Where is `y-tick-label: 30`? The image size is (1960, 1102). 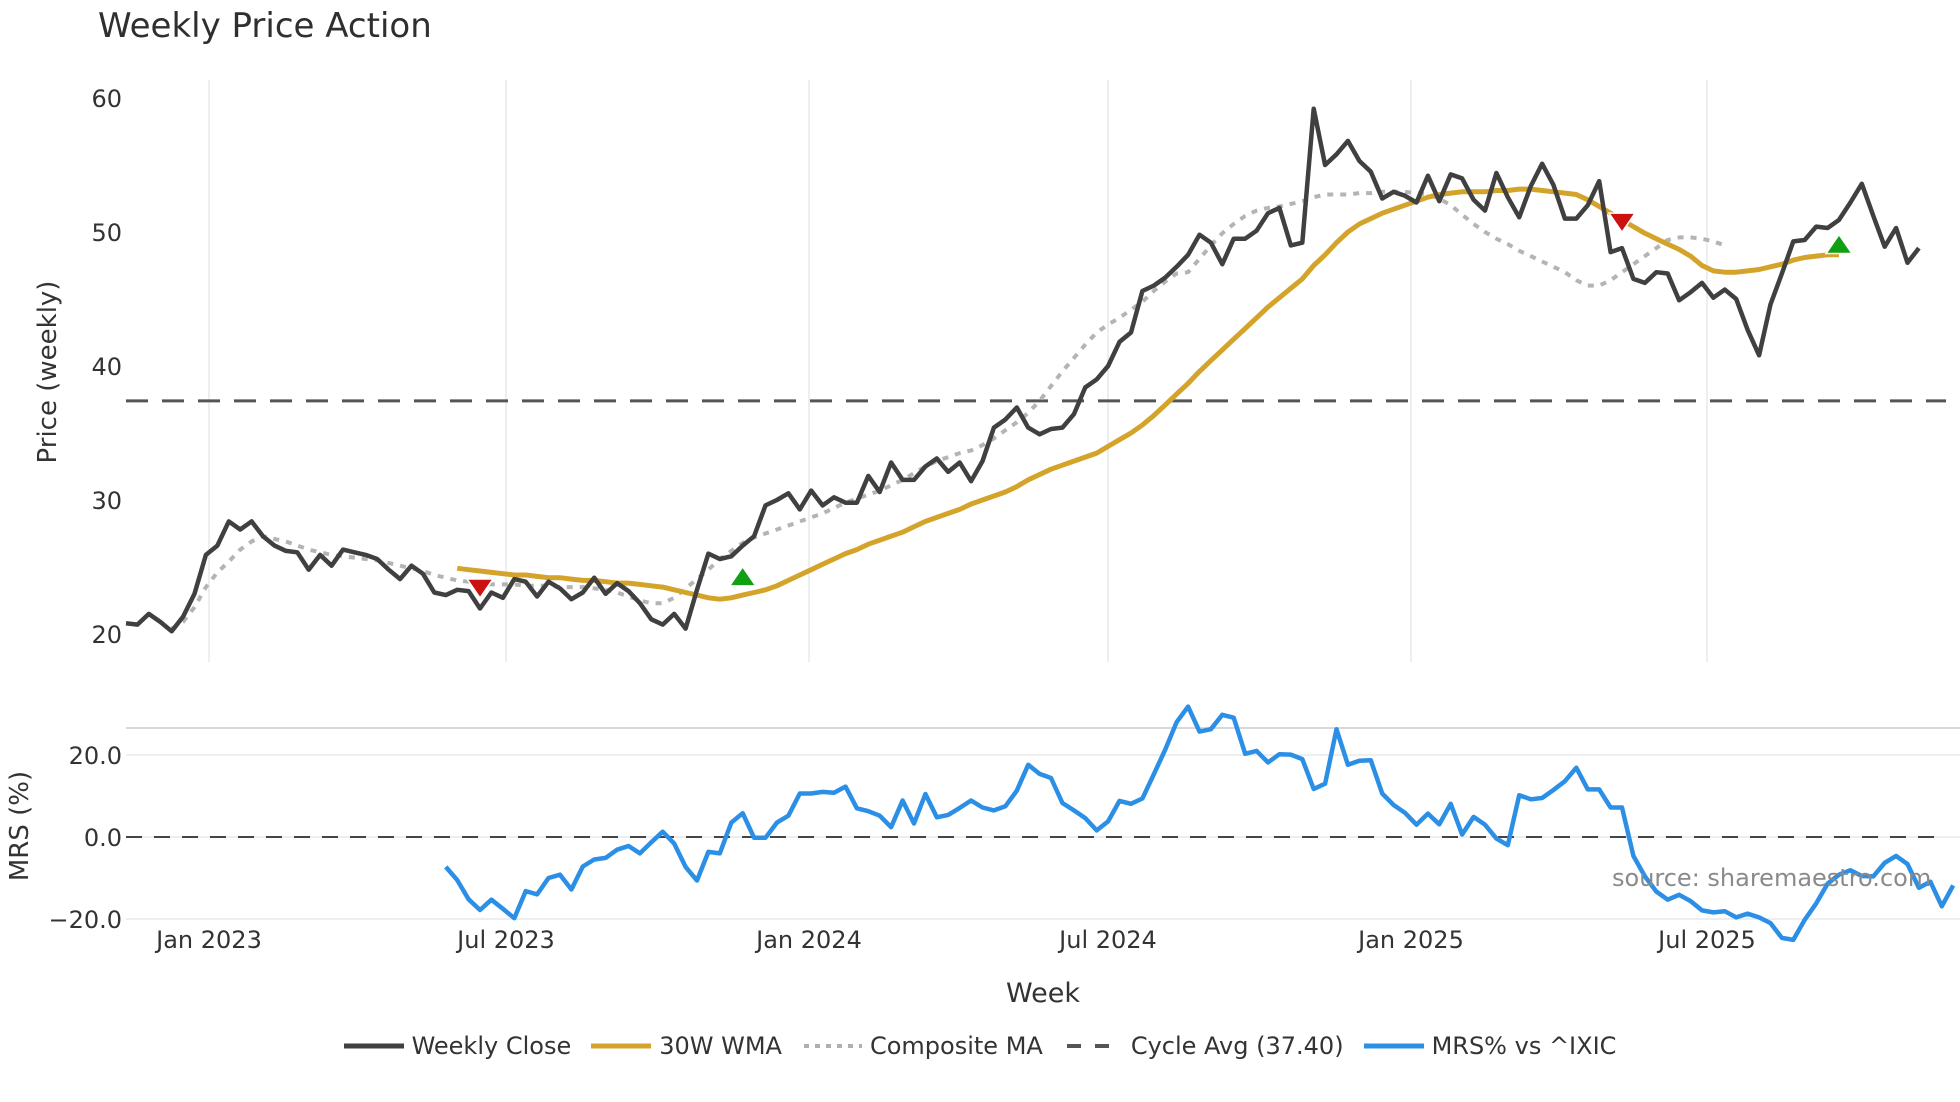
y-tick-label: 30 is located at coordinates (106, 501).